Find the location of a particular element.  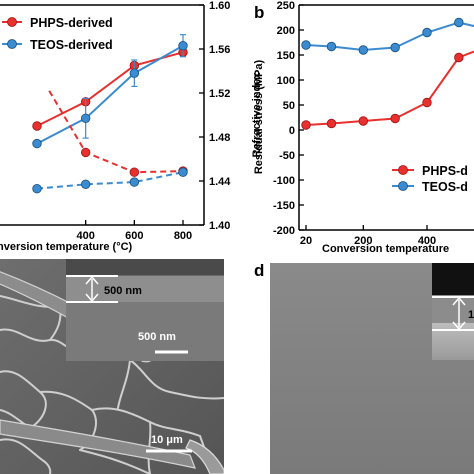

panel-a-y-tick-label: 1.56 is located at coordinates (219, 50).